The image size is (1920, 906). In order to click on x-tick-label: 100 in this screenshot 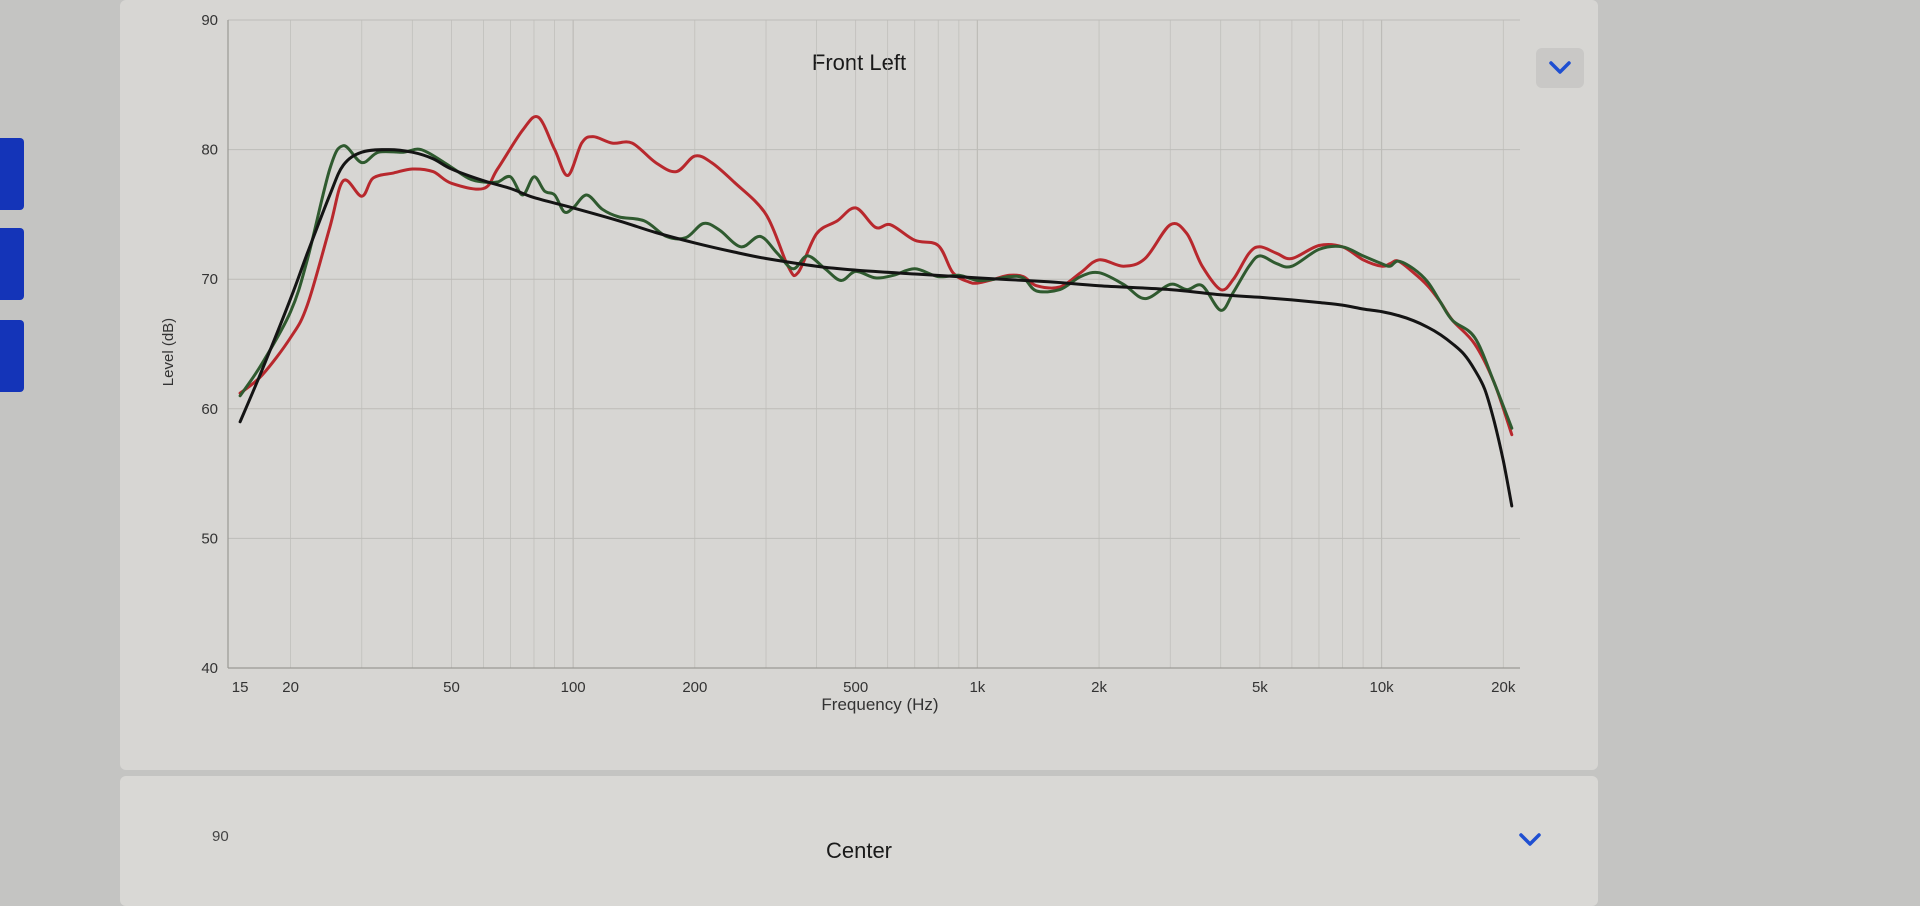, I will do `click(573, 687)`.